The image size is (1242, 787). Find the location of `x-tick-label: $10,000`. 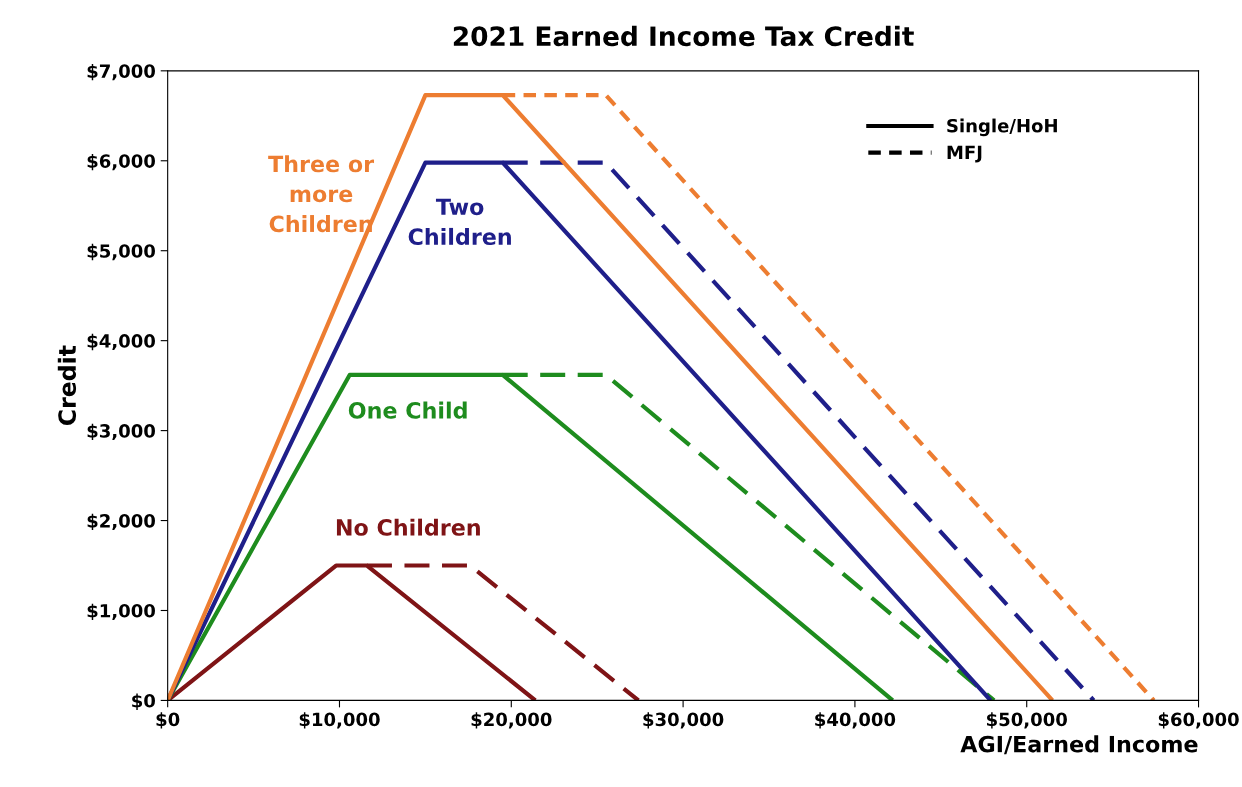

x-tick-label: $10,000 is located at coordinates (339, 720).